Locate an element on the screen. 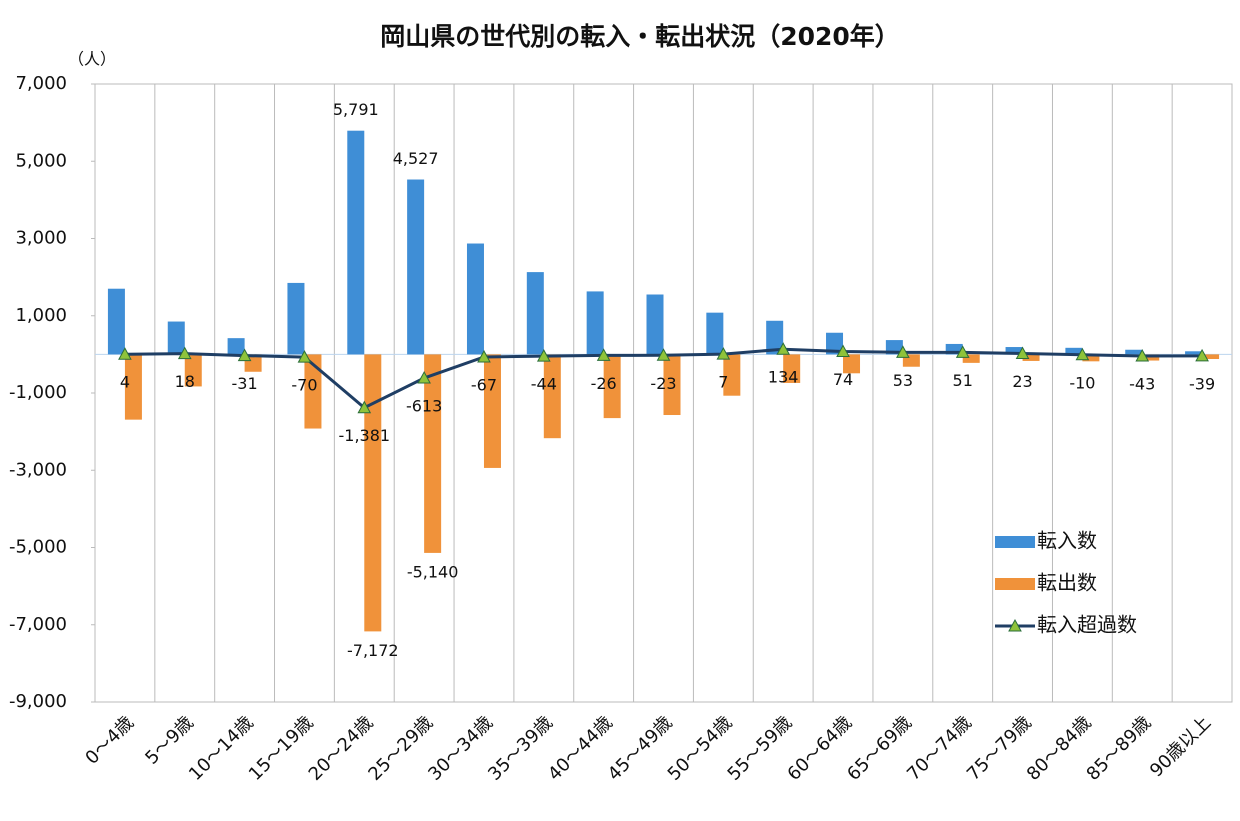 This screenshot has height=821, width=1240. legend-label: 転入数 is located at coordinates (1067, 541).